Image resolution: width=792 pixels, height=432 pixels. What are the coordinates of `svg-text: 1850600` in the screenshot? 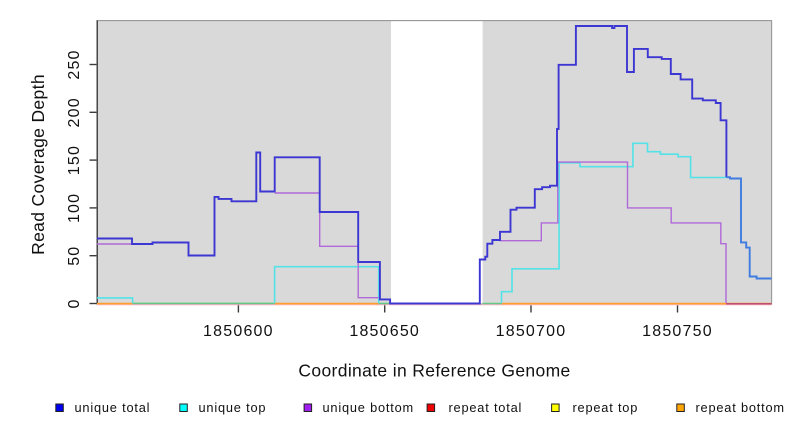 It's located at (238, 331).